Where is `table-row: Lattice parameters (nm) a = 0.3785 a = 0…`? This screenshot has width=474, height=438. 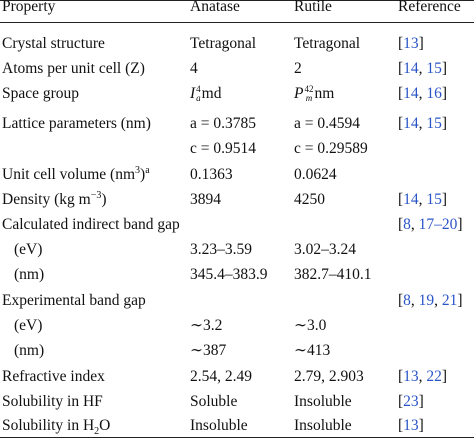 table-row: Lattice parameters (nm) a = 0.3785 a = 0… is located at coordinates (237, 124).